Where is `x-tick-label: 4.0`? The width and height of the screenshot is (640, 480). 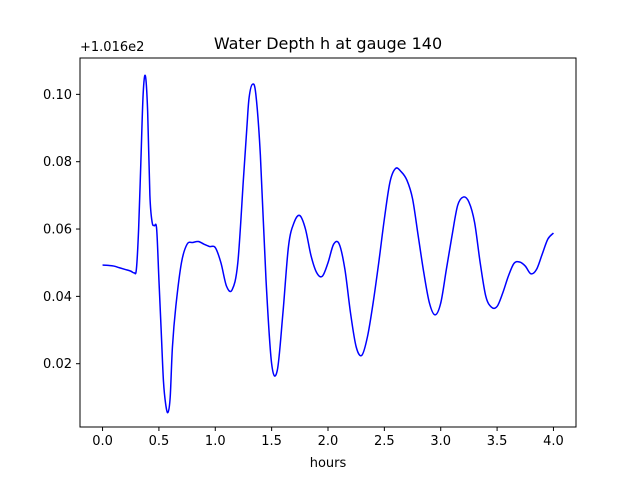
x-tick-label: 4.0 is located at coordinates (553, 441).